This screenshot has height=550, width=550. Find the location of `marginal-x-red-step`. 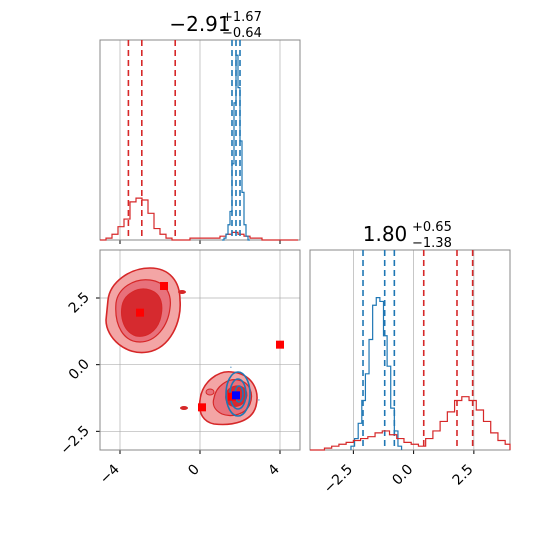

marginal-x-red-step is located at coordinates (199, 219).